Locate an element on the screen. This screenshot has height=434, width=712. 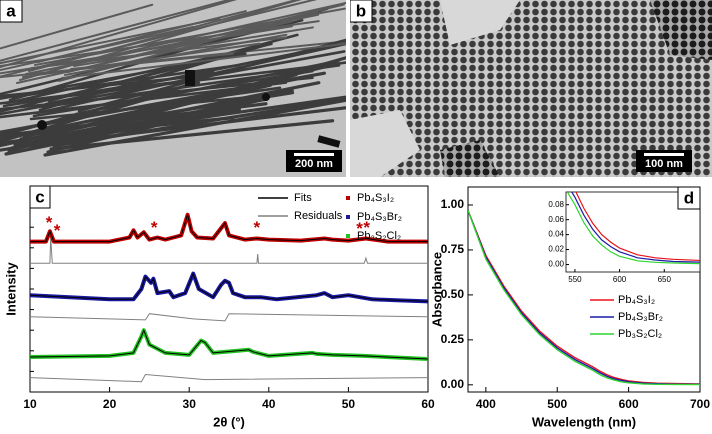
inset-y-tick-label: 0.08 is located at coordinates (556, 204).